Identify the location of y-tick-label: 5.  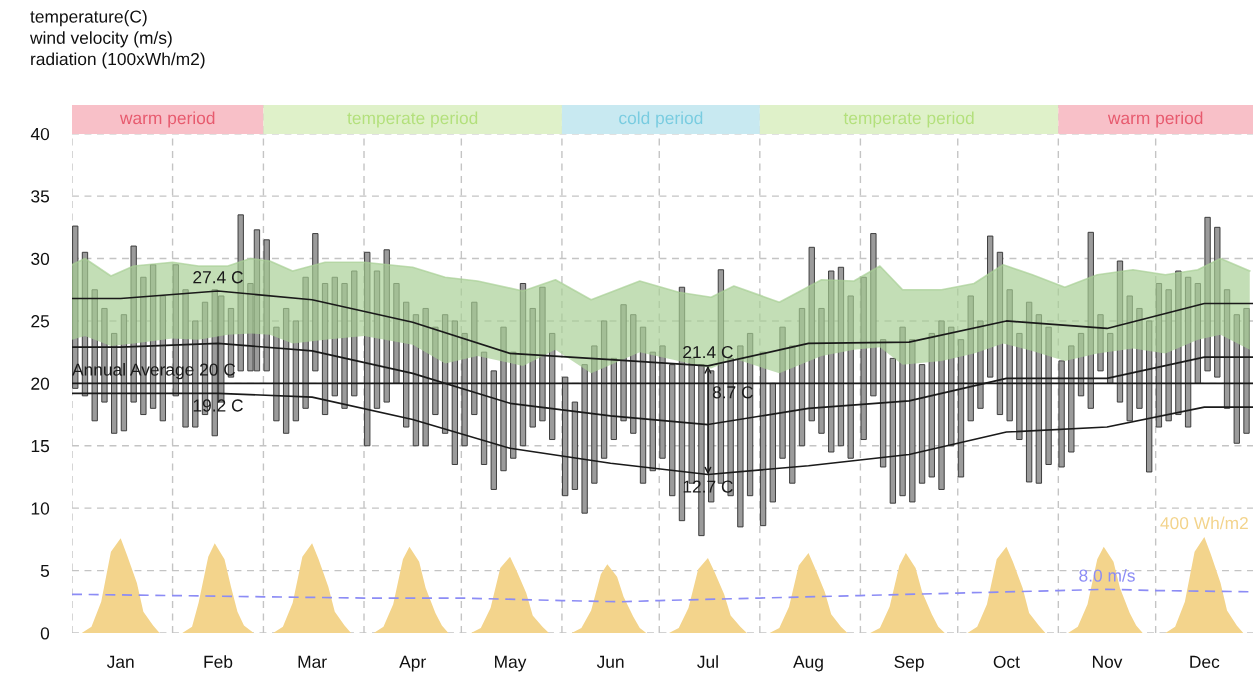
(45, 571).